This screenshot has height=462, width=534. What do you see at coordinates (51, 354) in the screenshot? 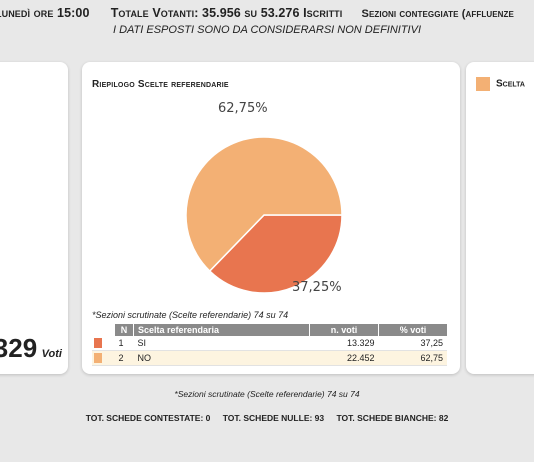
I see `total-votes-unit: Voti` at bounding box center [51, 354].